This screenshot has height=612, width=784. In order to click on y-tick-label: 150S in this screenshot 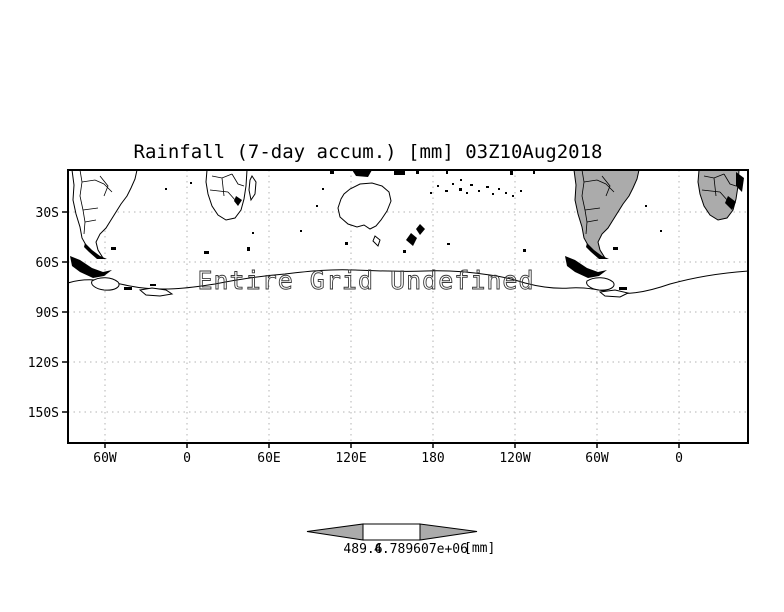, I will do `click(43, 413)`.